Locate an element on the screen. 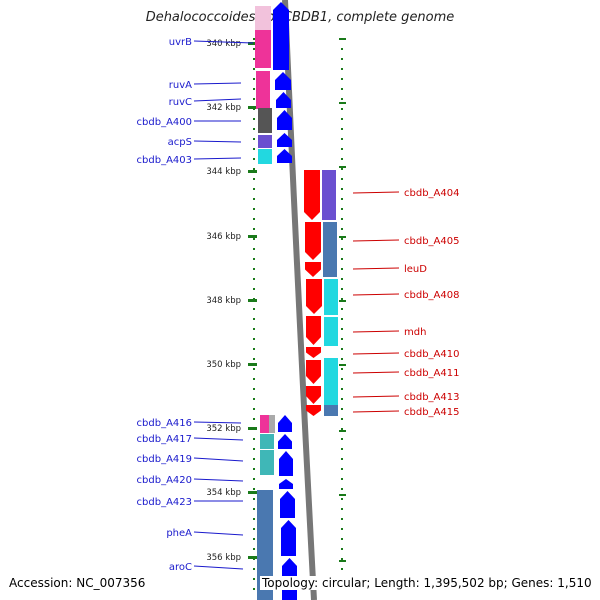 This screenshot has height=600, width=600. ruler-tick-label: 346 kbp is located at coordinates (223, 237).